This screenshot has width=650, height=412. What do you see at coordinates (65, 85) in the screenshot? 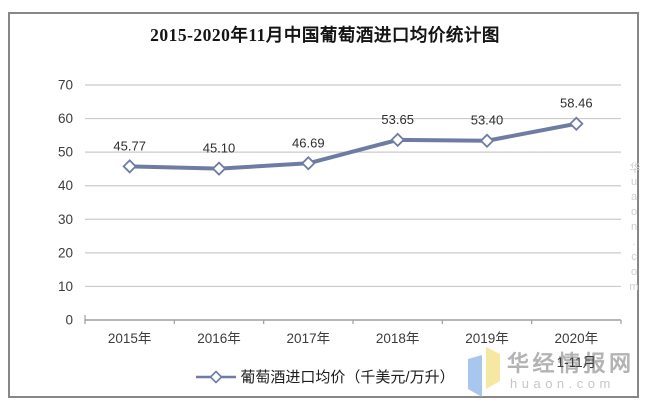
I see `svg-text: 70` at bounding box center [65, 85].